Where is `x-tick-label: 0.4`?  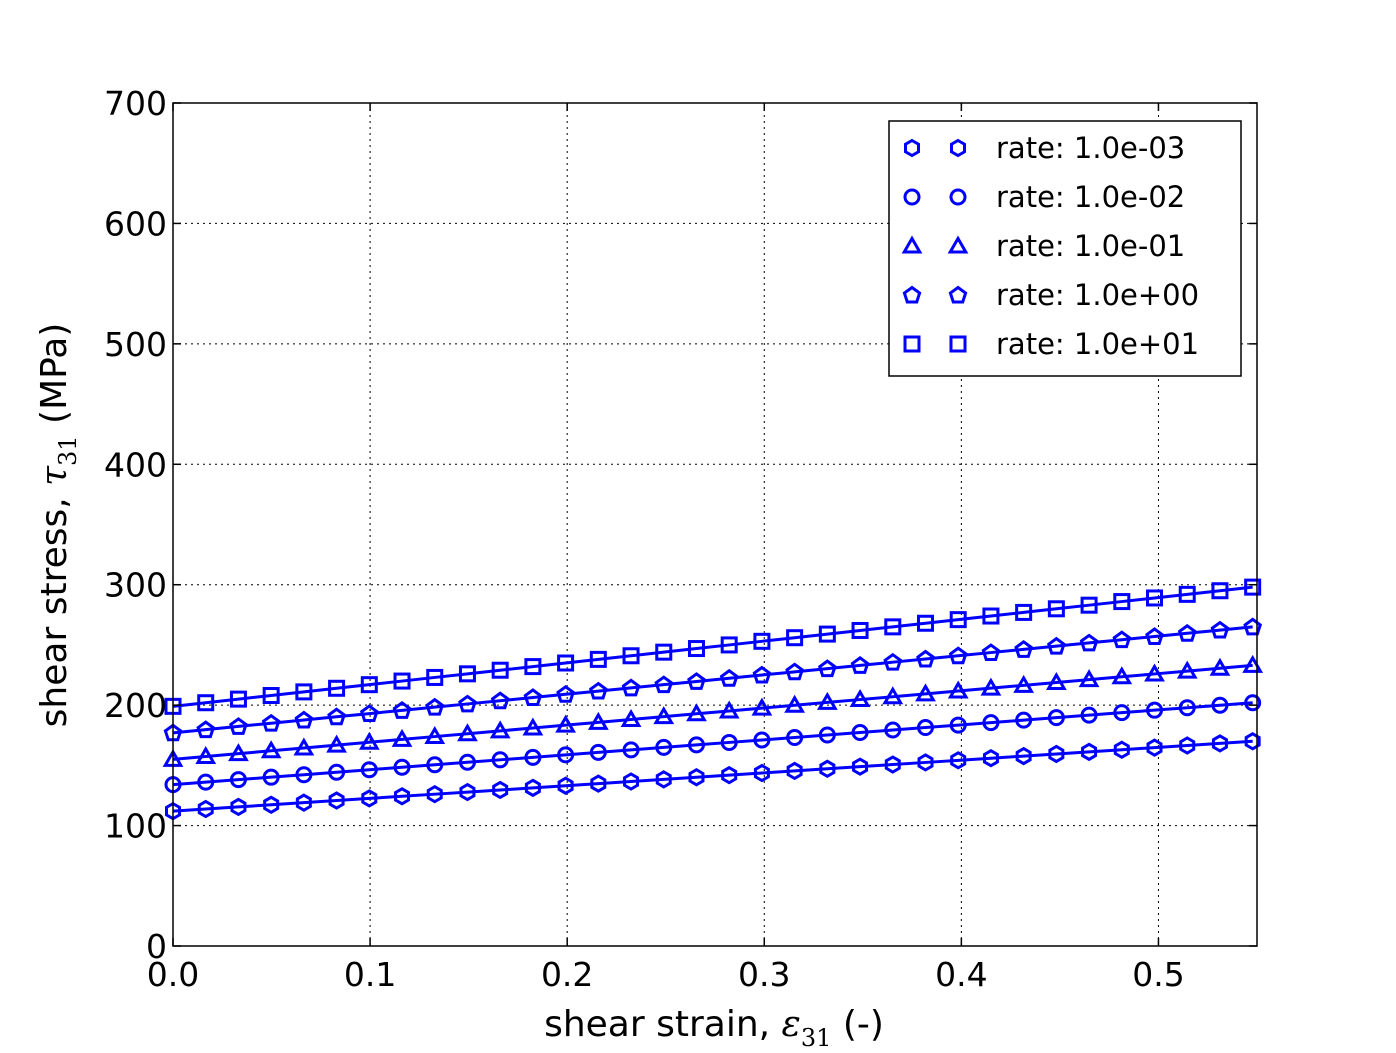
x-tick-label: 0.4 is located at coordinates (961, 974).